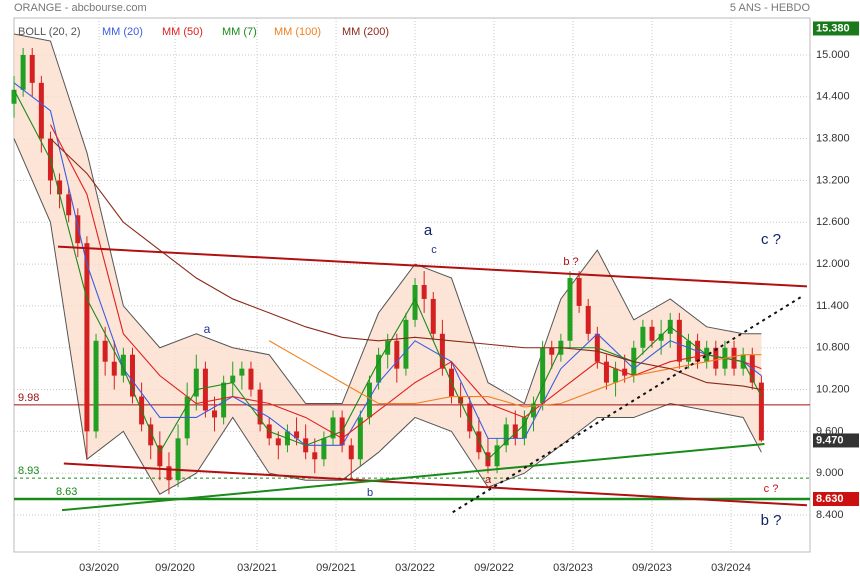 This screenshot has height=580, width=860. Describe the element at coordinates (833, 348) in the screenshot. I see `y-tick-label: 10.800` at that location.